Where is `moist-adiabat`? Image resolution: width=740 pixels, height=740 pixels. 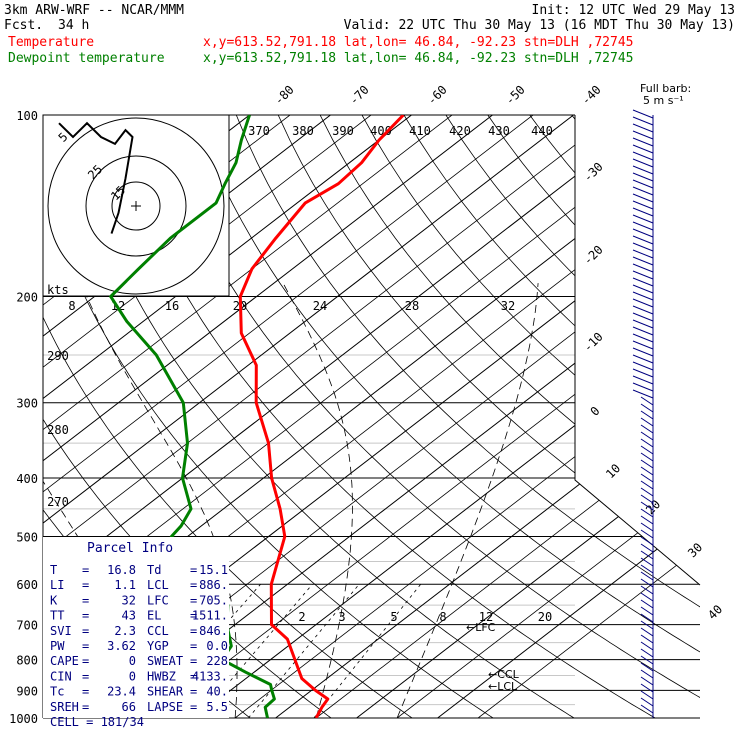
moist-adiabat is located at coordinates (317, 500).